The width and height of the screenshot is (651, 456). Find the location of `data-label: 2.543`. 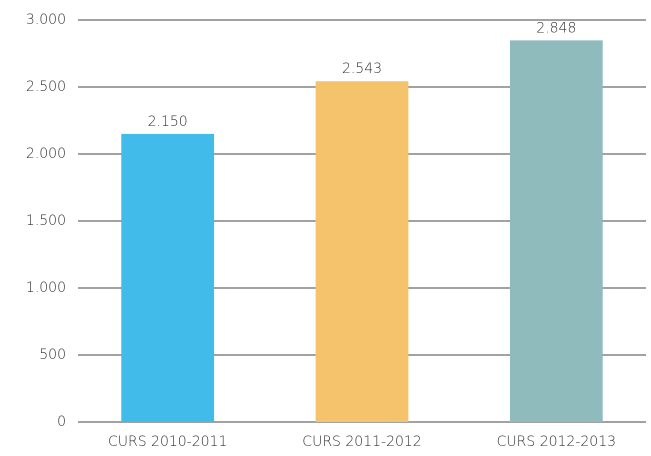

data-label: 2.543 is located at coordinates (362, 69).